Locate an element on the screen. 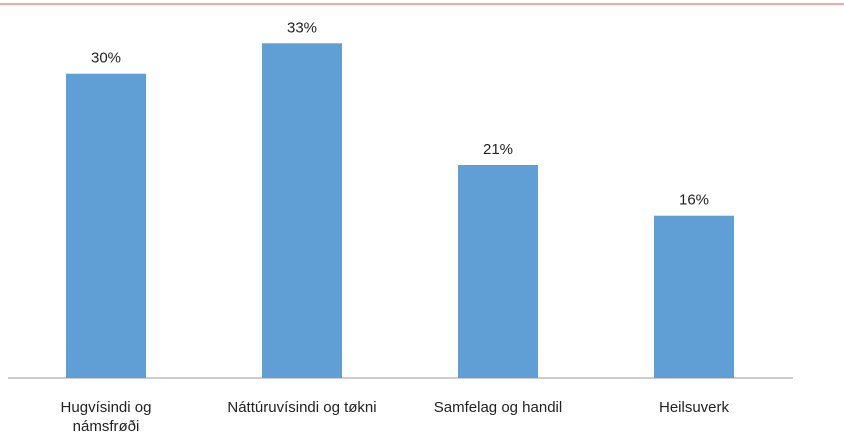  value-label: 16% is located at coordinates (694, 200).